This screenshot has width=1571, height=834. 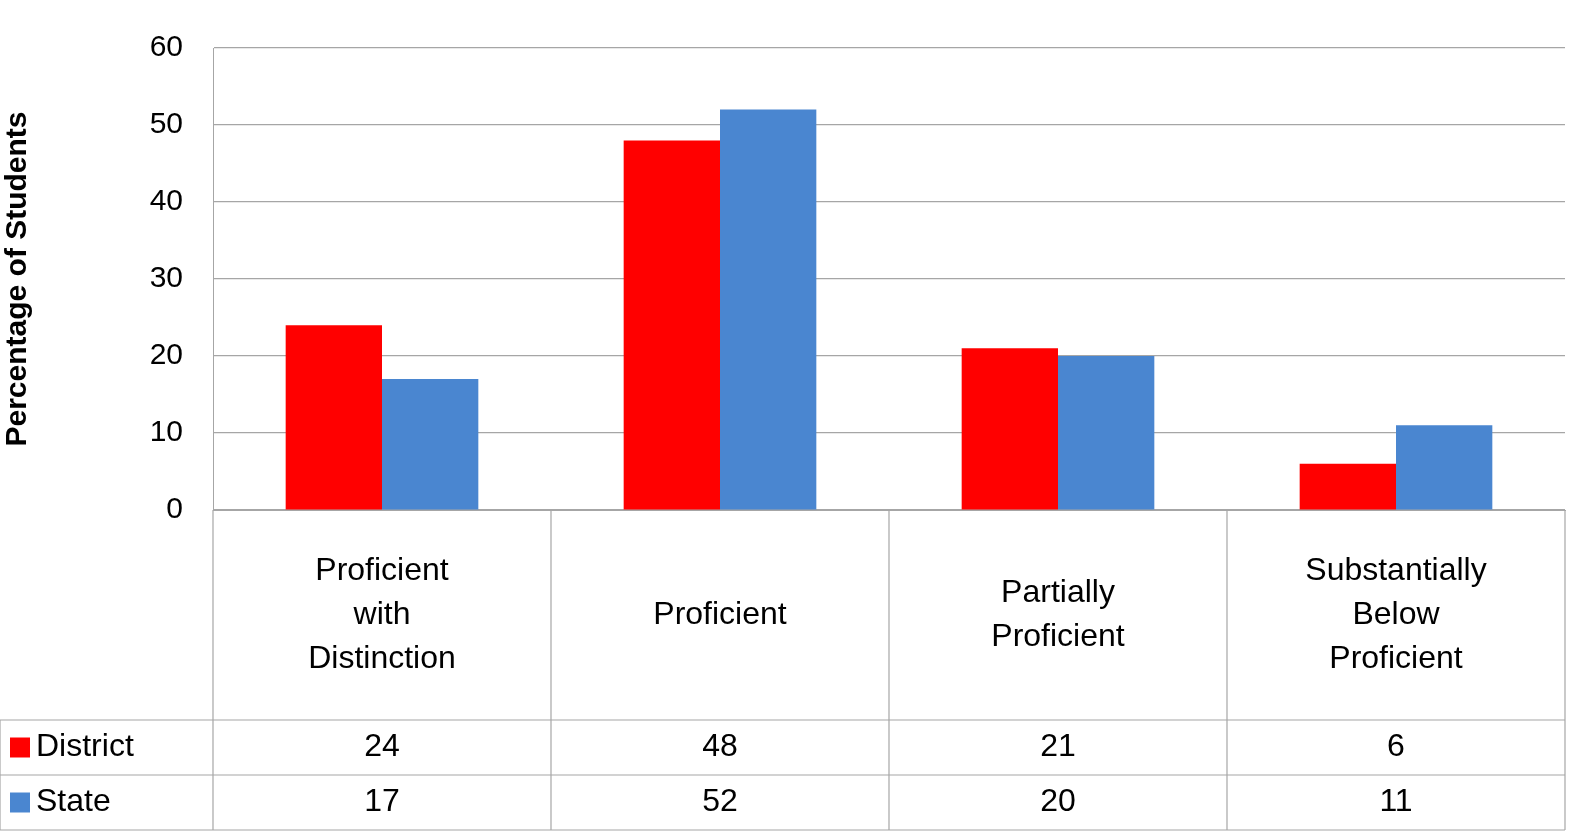 What do you see at coordinates (1396, 745) in the screenshot?
I see `data-label: 6` at bounding box center [1396, 745].